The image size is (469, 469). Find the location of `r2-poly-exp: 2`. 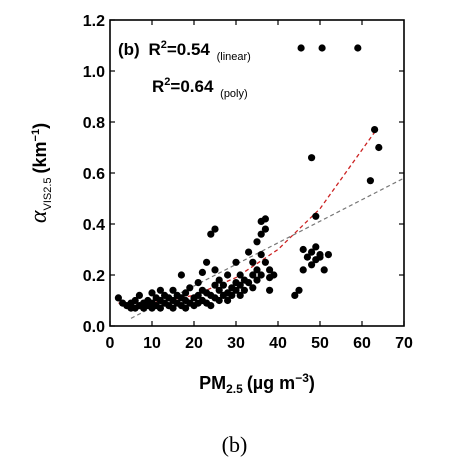

r2-poly-exp: 2 is located at coordinates (167, 82).